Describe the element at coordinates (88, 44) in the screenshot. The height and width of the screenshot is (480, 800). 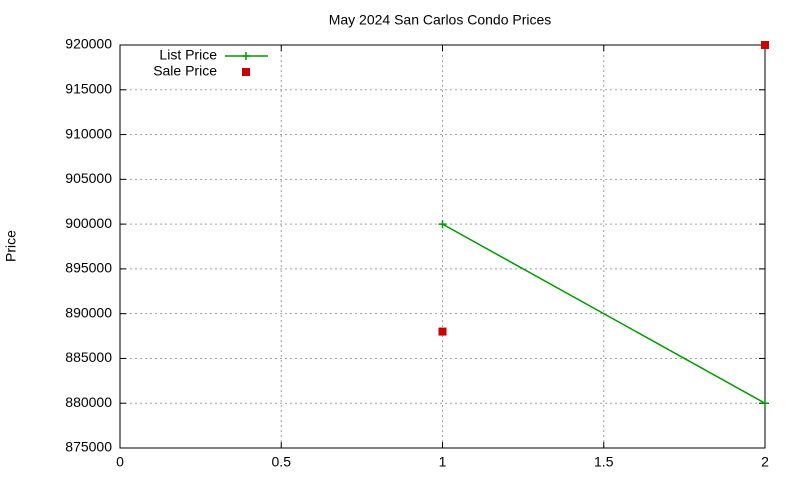
I see `y-tick-label: 920000` at that location.